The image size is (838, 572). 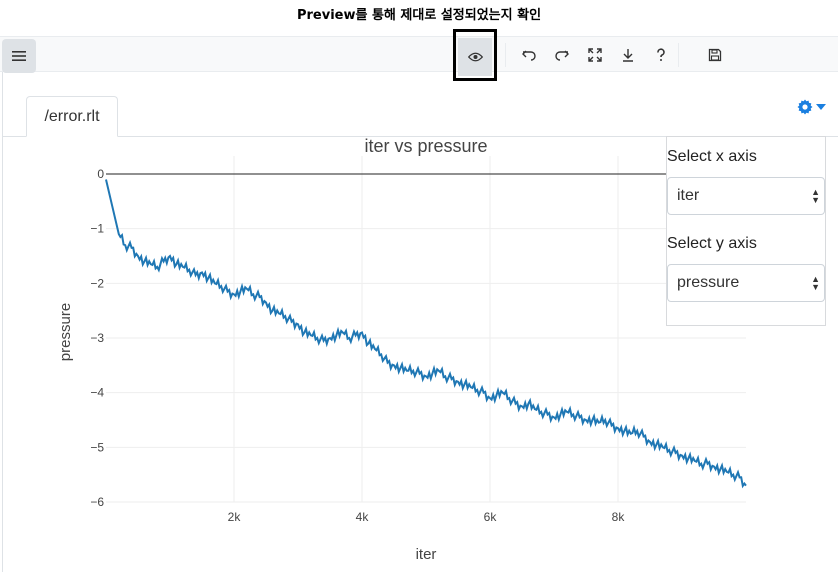 I want to click on x-tick-label: 4k, so click(x=363, y=517).